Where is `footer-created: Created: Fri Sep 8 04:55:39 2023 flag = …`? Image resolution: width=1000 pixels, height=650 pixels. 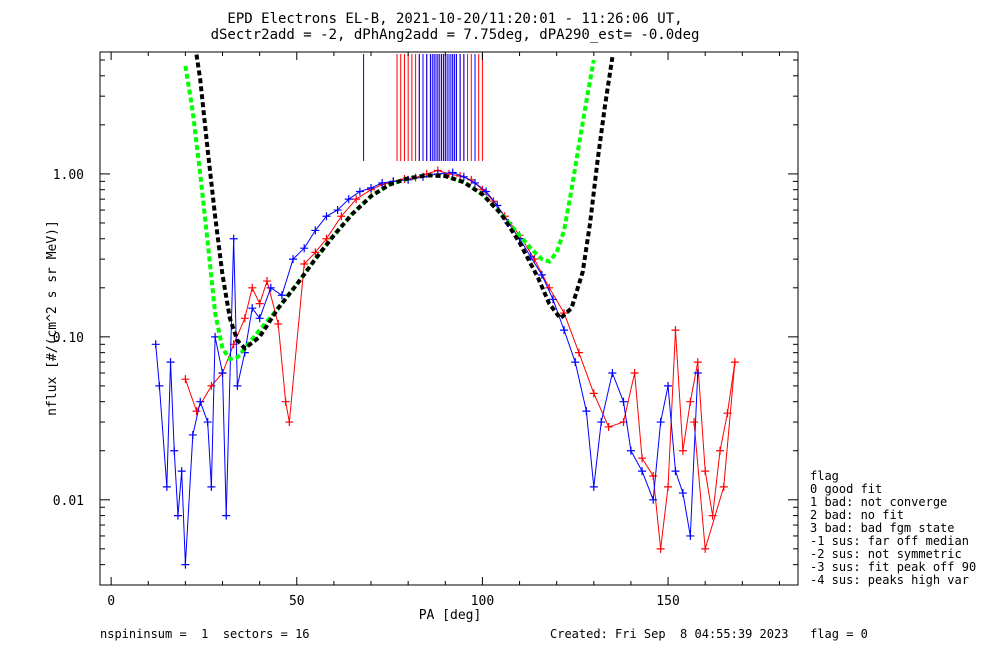 footer-created: Created: Fri Sep 8 04:55:39 2023 flag = … is located at coordinates (709, 634).